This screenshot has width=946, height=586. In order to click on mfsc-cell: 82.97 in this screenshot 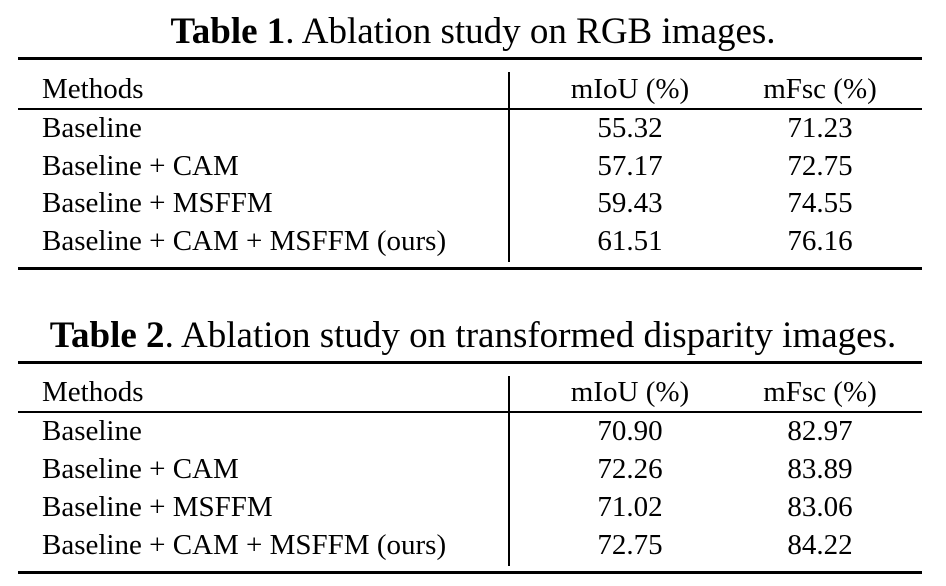, I will do `click(820, 431)`.